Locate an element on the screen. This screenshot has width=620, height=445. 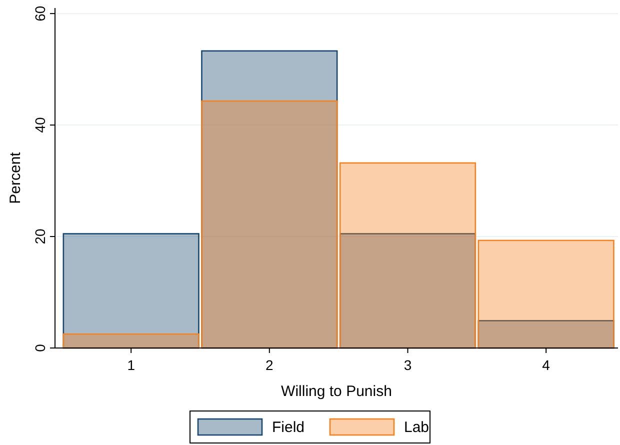
y-tick-label: 0 is located at coordinates (40, 348).